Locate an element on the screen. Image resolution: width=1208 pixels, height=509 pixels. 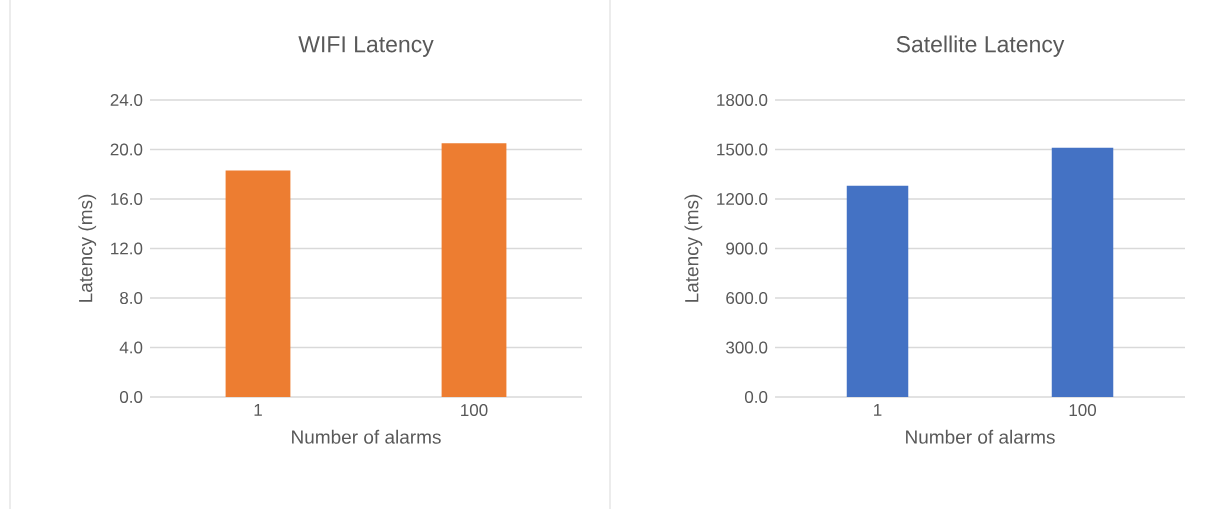
y-tick-label: 4.0 is located at coordinates (131, 347).